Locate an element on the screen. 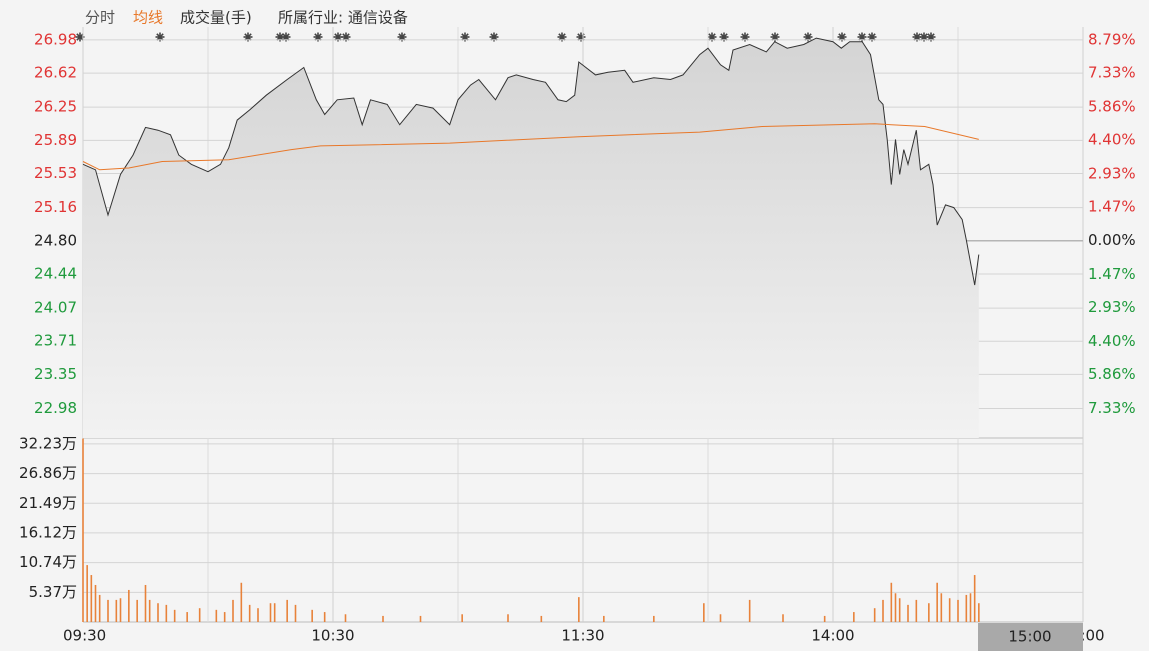 The image size is (1149, 651). x-tick-label: 14:00 is located at coordinates (832, 636).